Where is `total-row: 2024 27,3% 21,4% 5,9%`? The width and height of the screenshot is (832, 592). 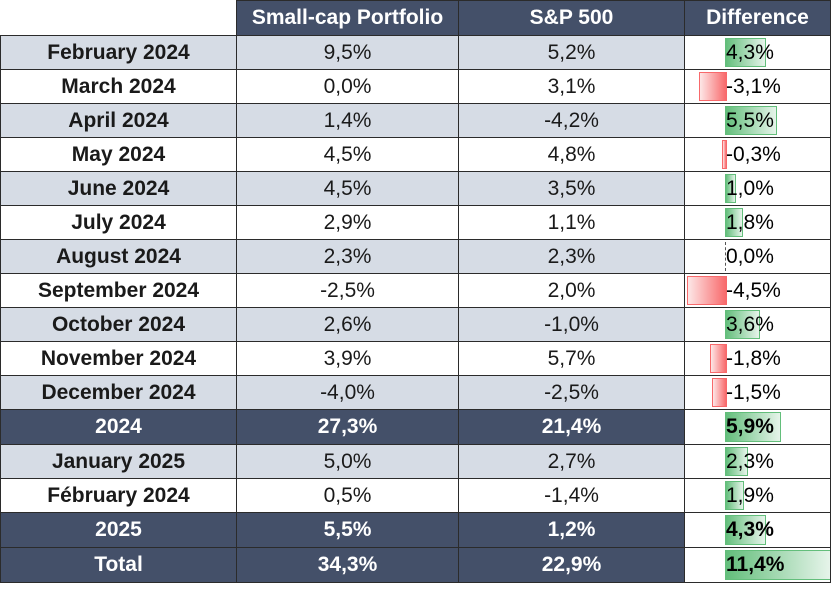 total-row: 2024 27,3% 21,4% 5,9% is located at coordinates (415, 427).